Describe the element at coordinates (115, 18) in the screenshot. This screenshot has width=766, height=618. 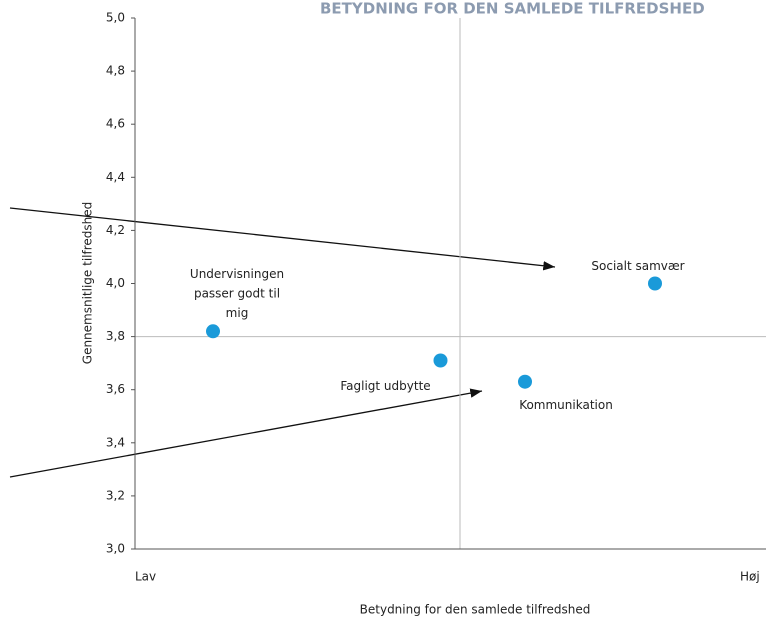
I see `y-tick-label: 5,0` at that location.